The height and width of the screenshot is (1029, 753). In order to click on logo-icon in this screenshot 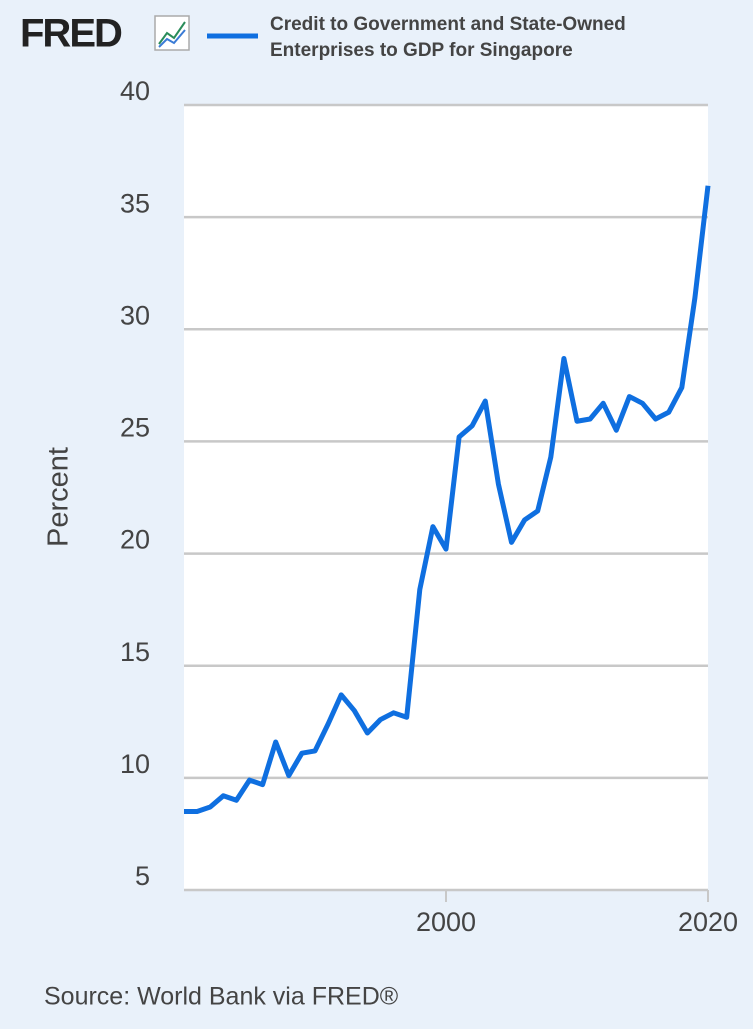, I will do `click(172, 33)`.